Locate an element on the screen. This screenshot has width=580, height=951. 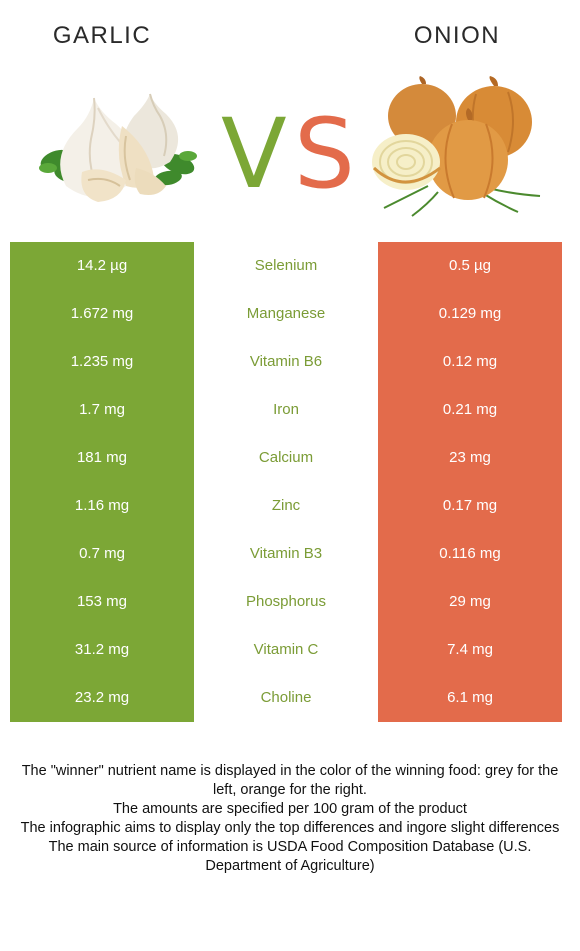
nutrient-name: Vitamin B3 is located at coordinates (286, 553).